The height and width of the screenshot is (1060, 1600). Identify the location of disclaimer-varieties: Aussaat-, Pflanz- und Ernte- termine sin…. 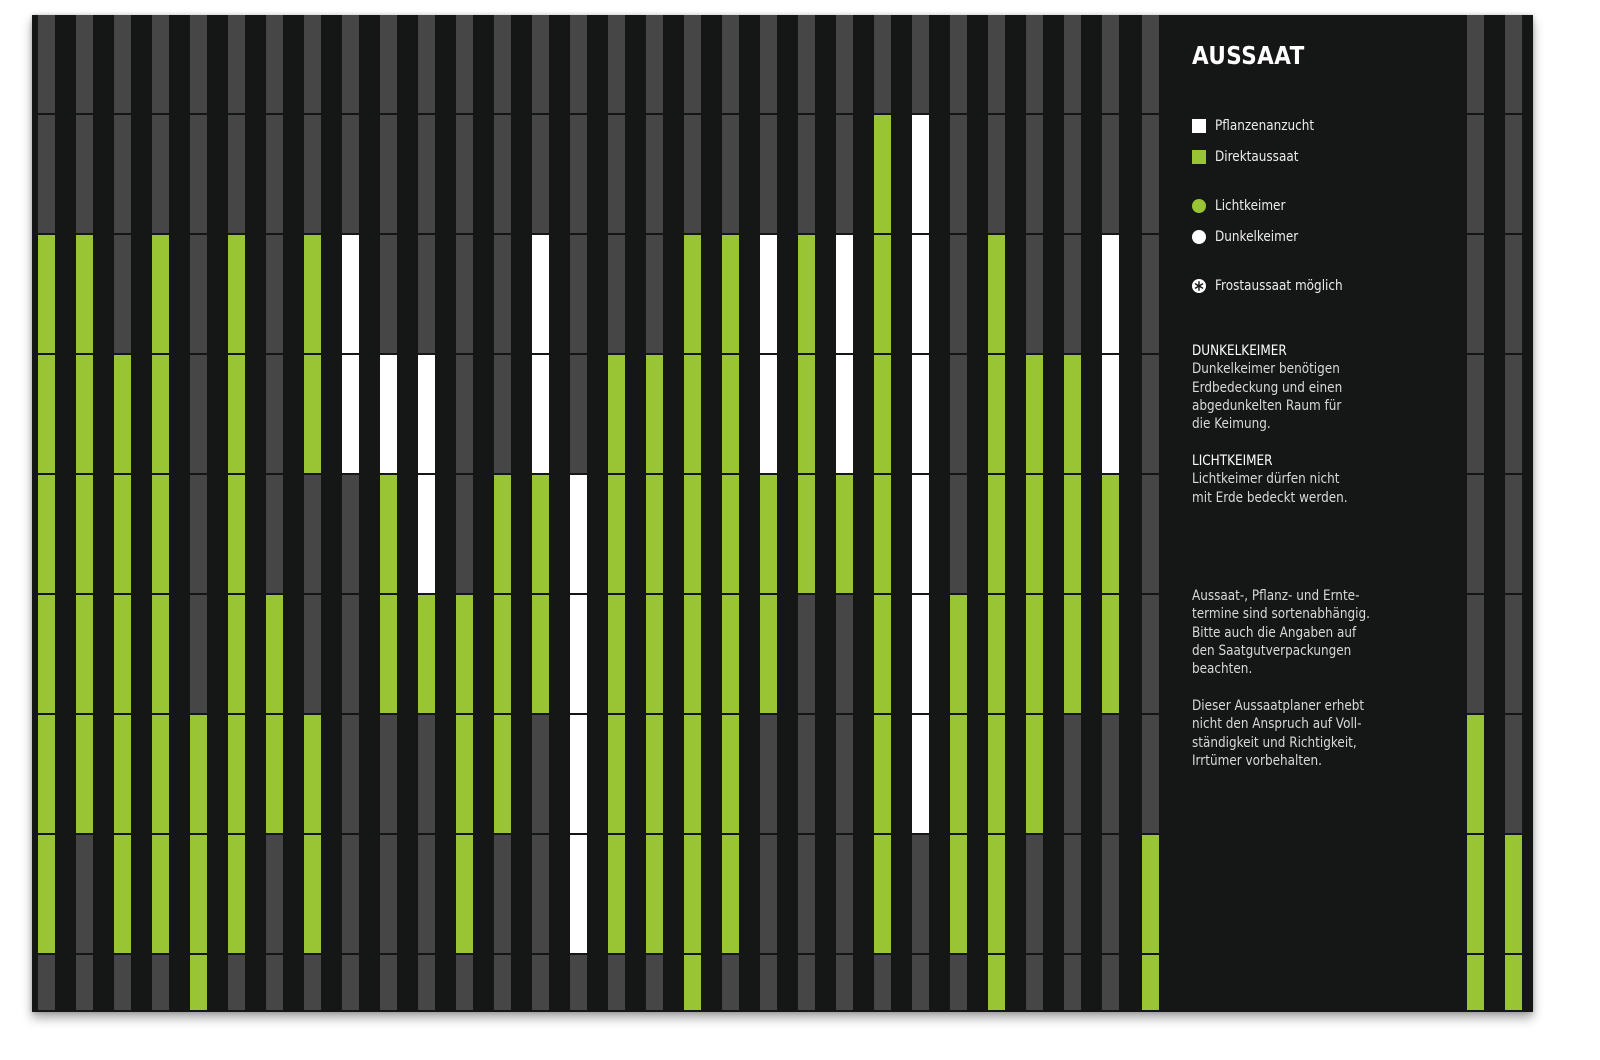
(1281, 633).